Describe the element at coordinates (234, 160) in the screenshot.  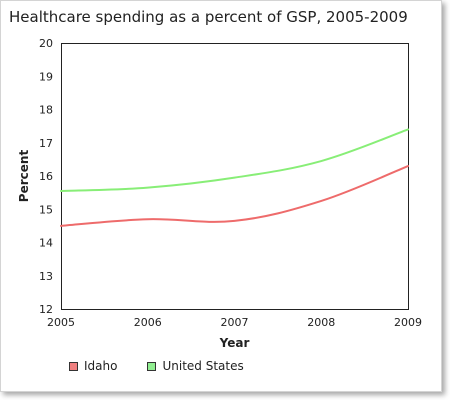
I see `series-line-united-states` at that location.